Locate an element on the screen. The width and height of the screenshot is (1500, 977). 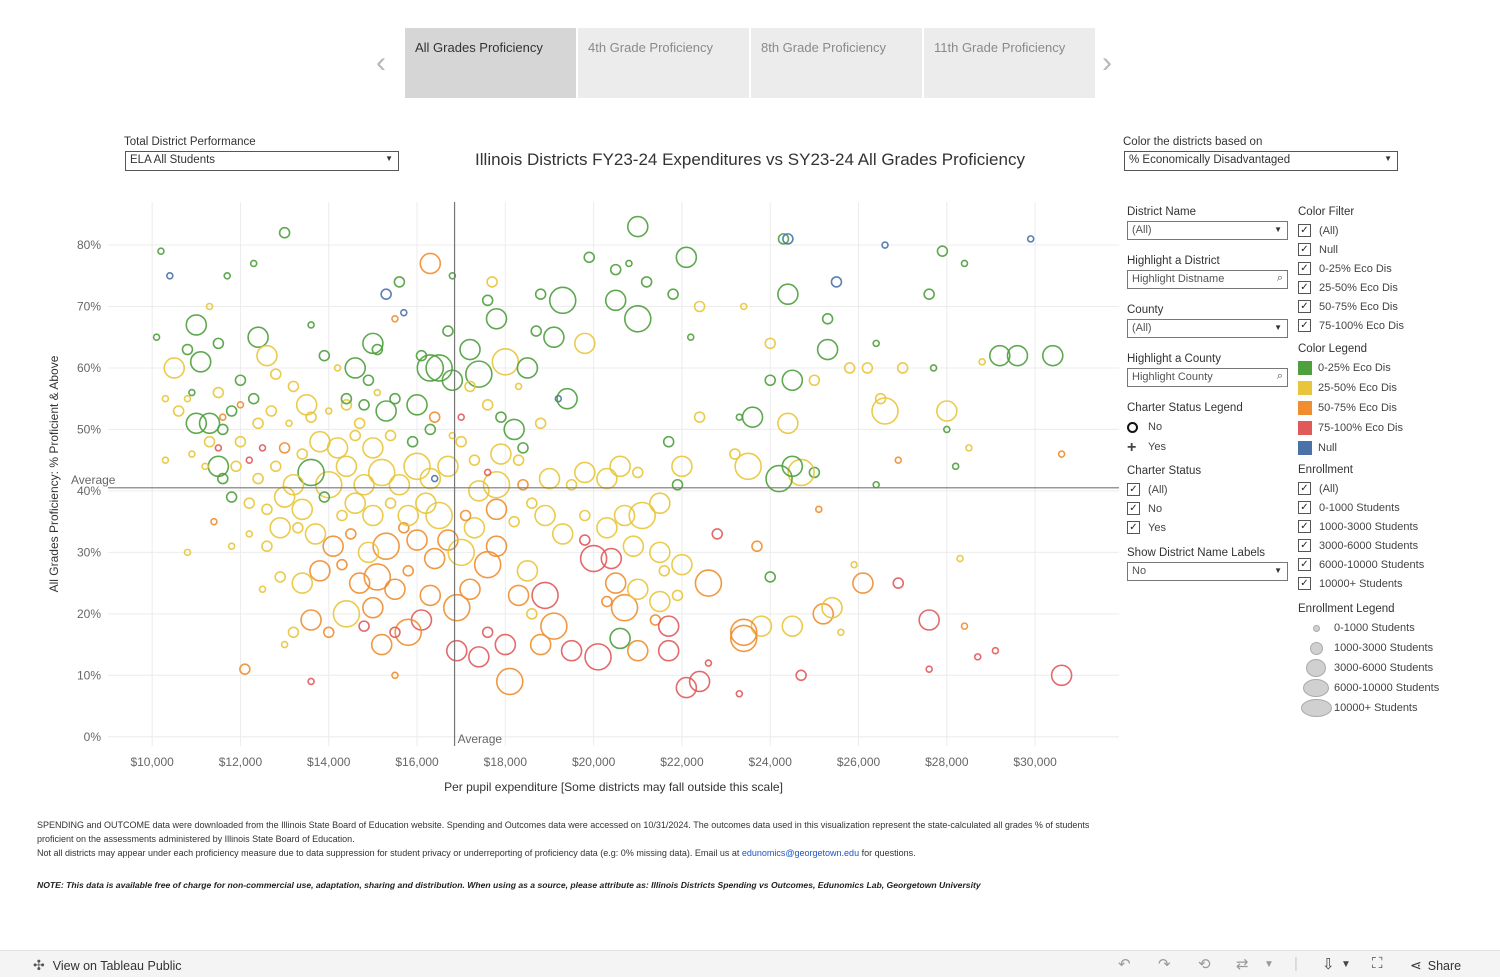
tab-all-grades: All Grades Proficiency is located at coordinates (490, 63).